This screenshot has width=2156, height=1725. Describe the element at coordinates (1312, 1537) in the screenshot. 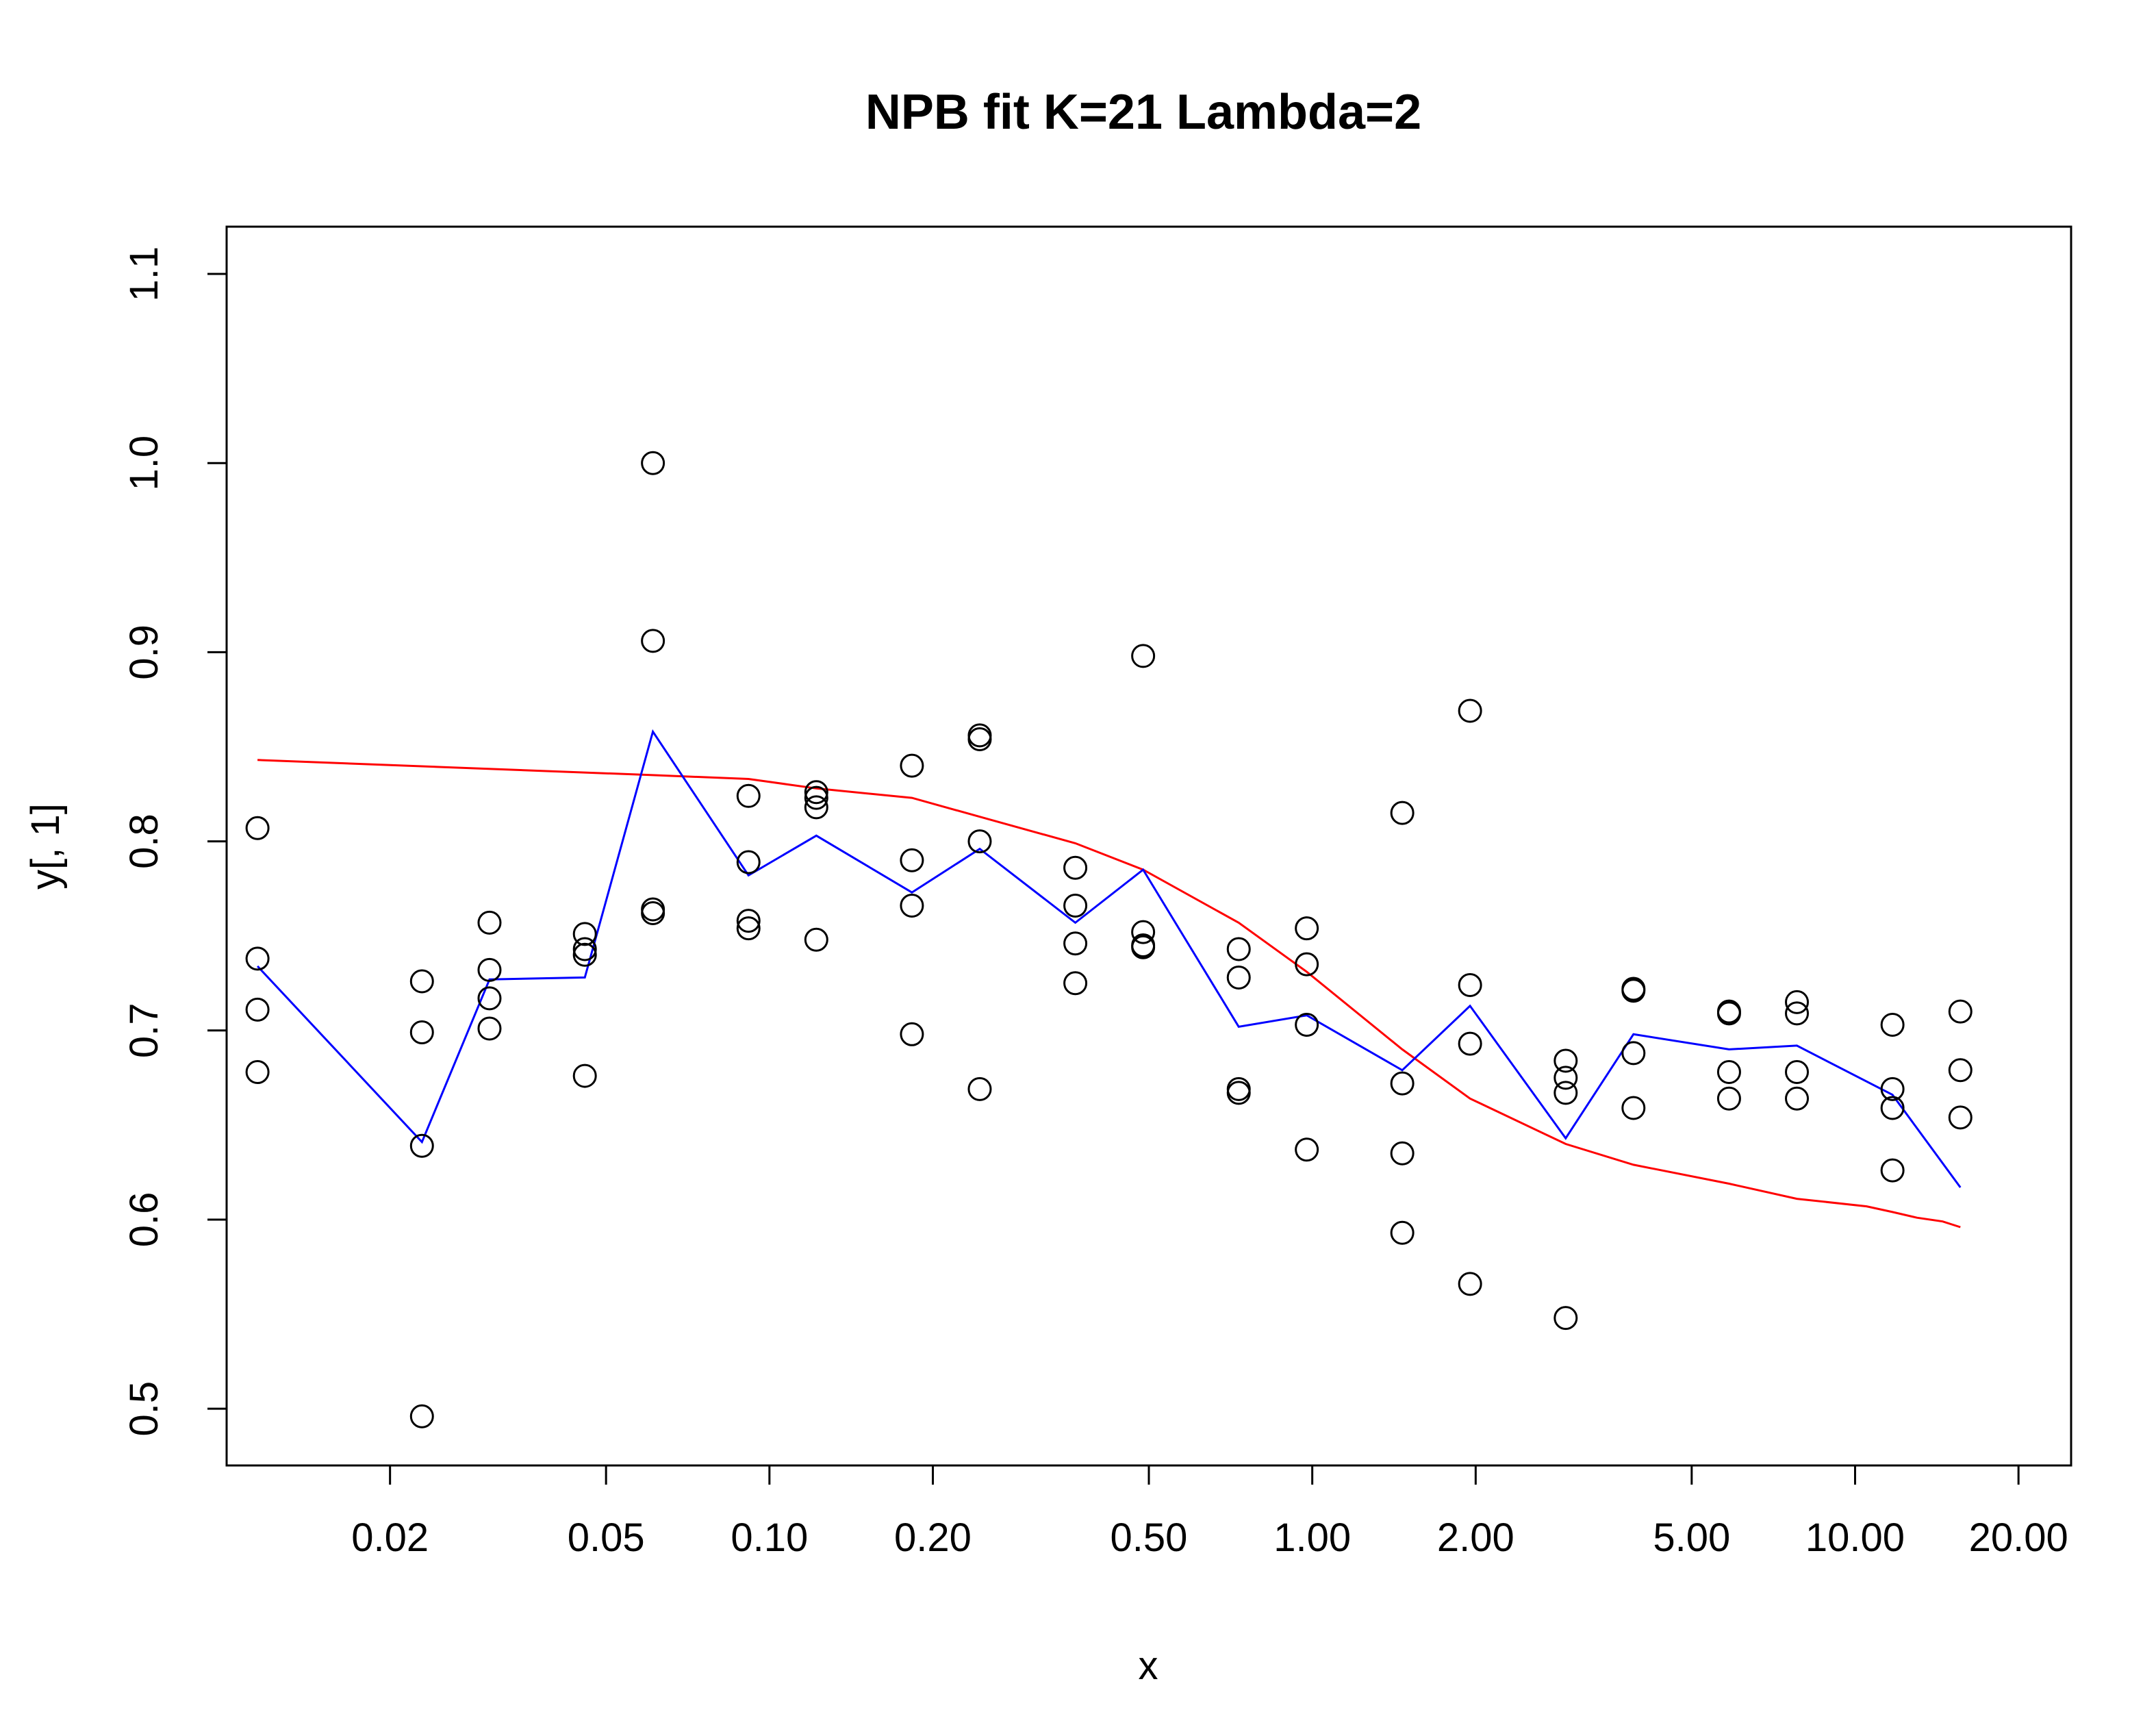

I see `x-tick-label: 1.00` at that location.